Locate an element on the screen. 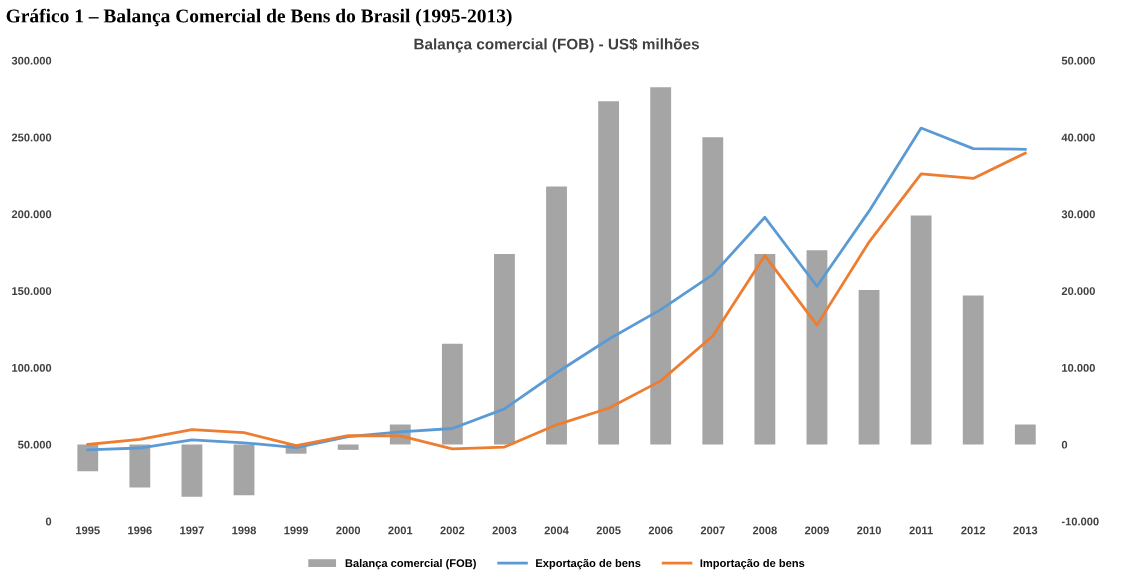  y2-tick-label: 20.000 is located at coordinates (1078, 291).